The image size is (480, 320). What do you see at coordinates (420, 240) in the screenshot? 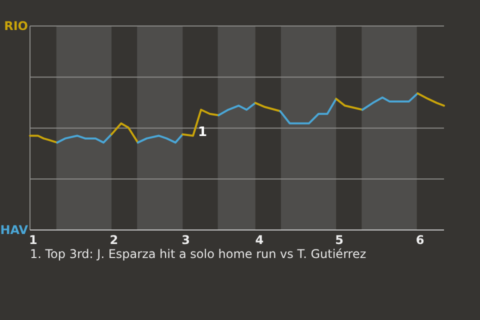
I see `x-tick-label: 6` at bounding box center [420, 240].